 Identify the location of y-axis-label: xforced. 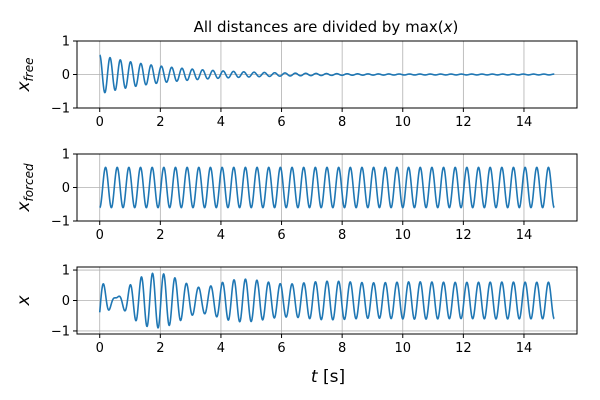
(25, 188).